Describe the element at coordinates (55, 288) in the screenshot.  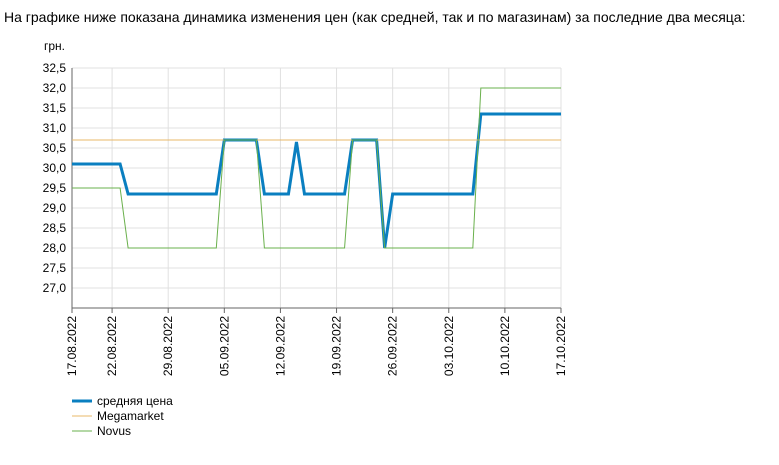
I see `y-tick-label: 27,0` at that location.